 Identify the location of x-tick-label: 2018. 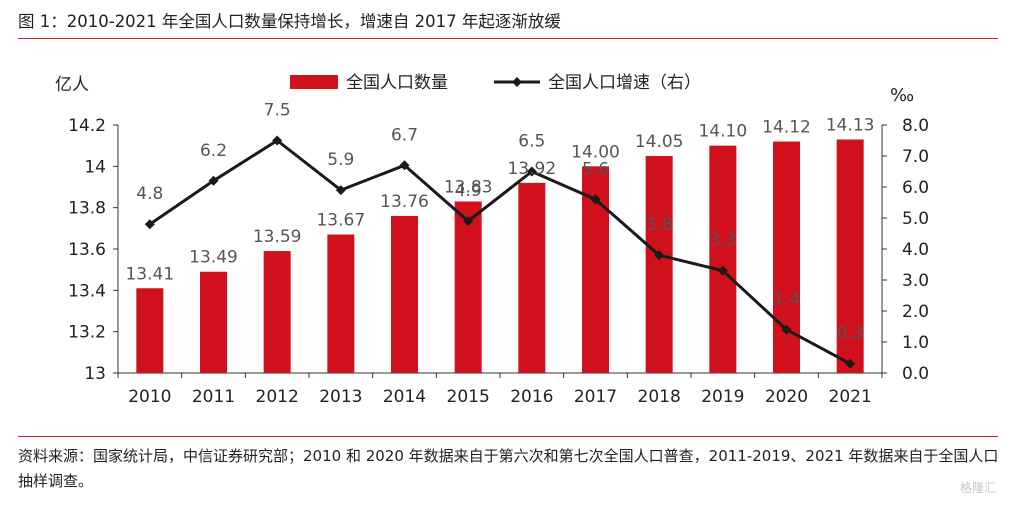
(659, 397).